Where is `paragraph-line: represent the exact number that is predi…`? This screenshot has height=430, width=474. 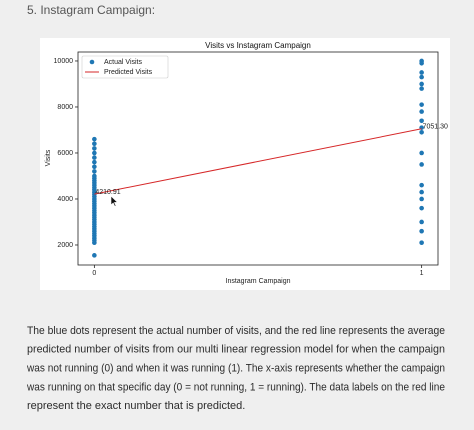 paragraph-line: represent the exact number that is predi… is located at coordinates (136, 406).